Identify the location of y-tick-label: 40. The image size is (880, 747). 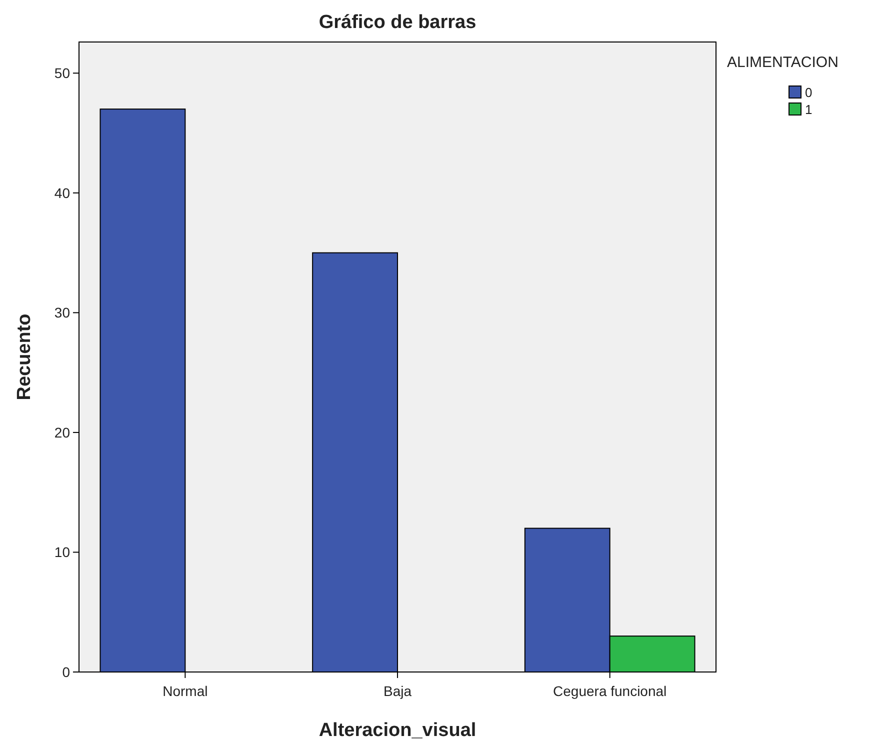
(62, 192).